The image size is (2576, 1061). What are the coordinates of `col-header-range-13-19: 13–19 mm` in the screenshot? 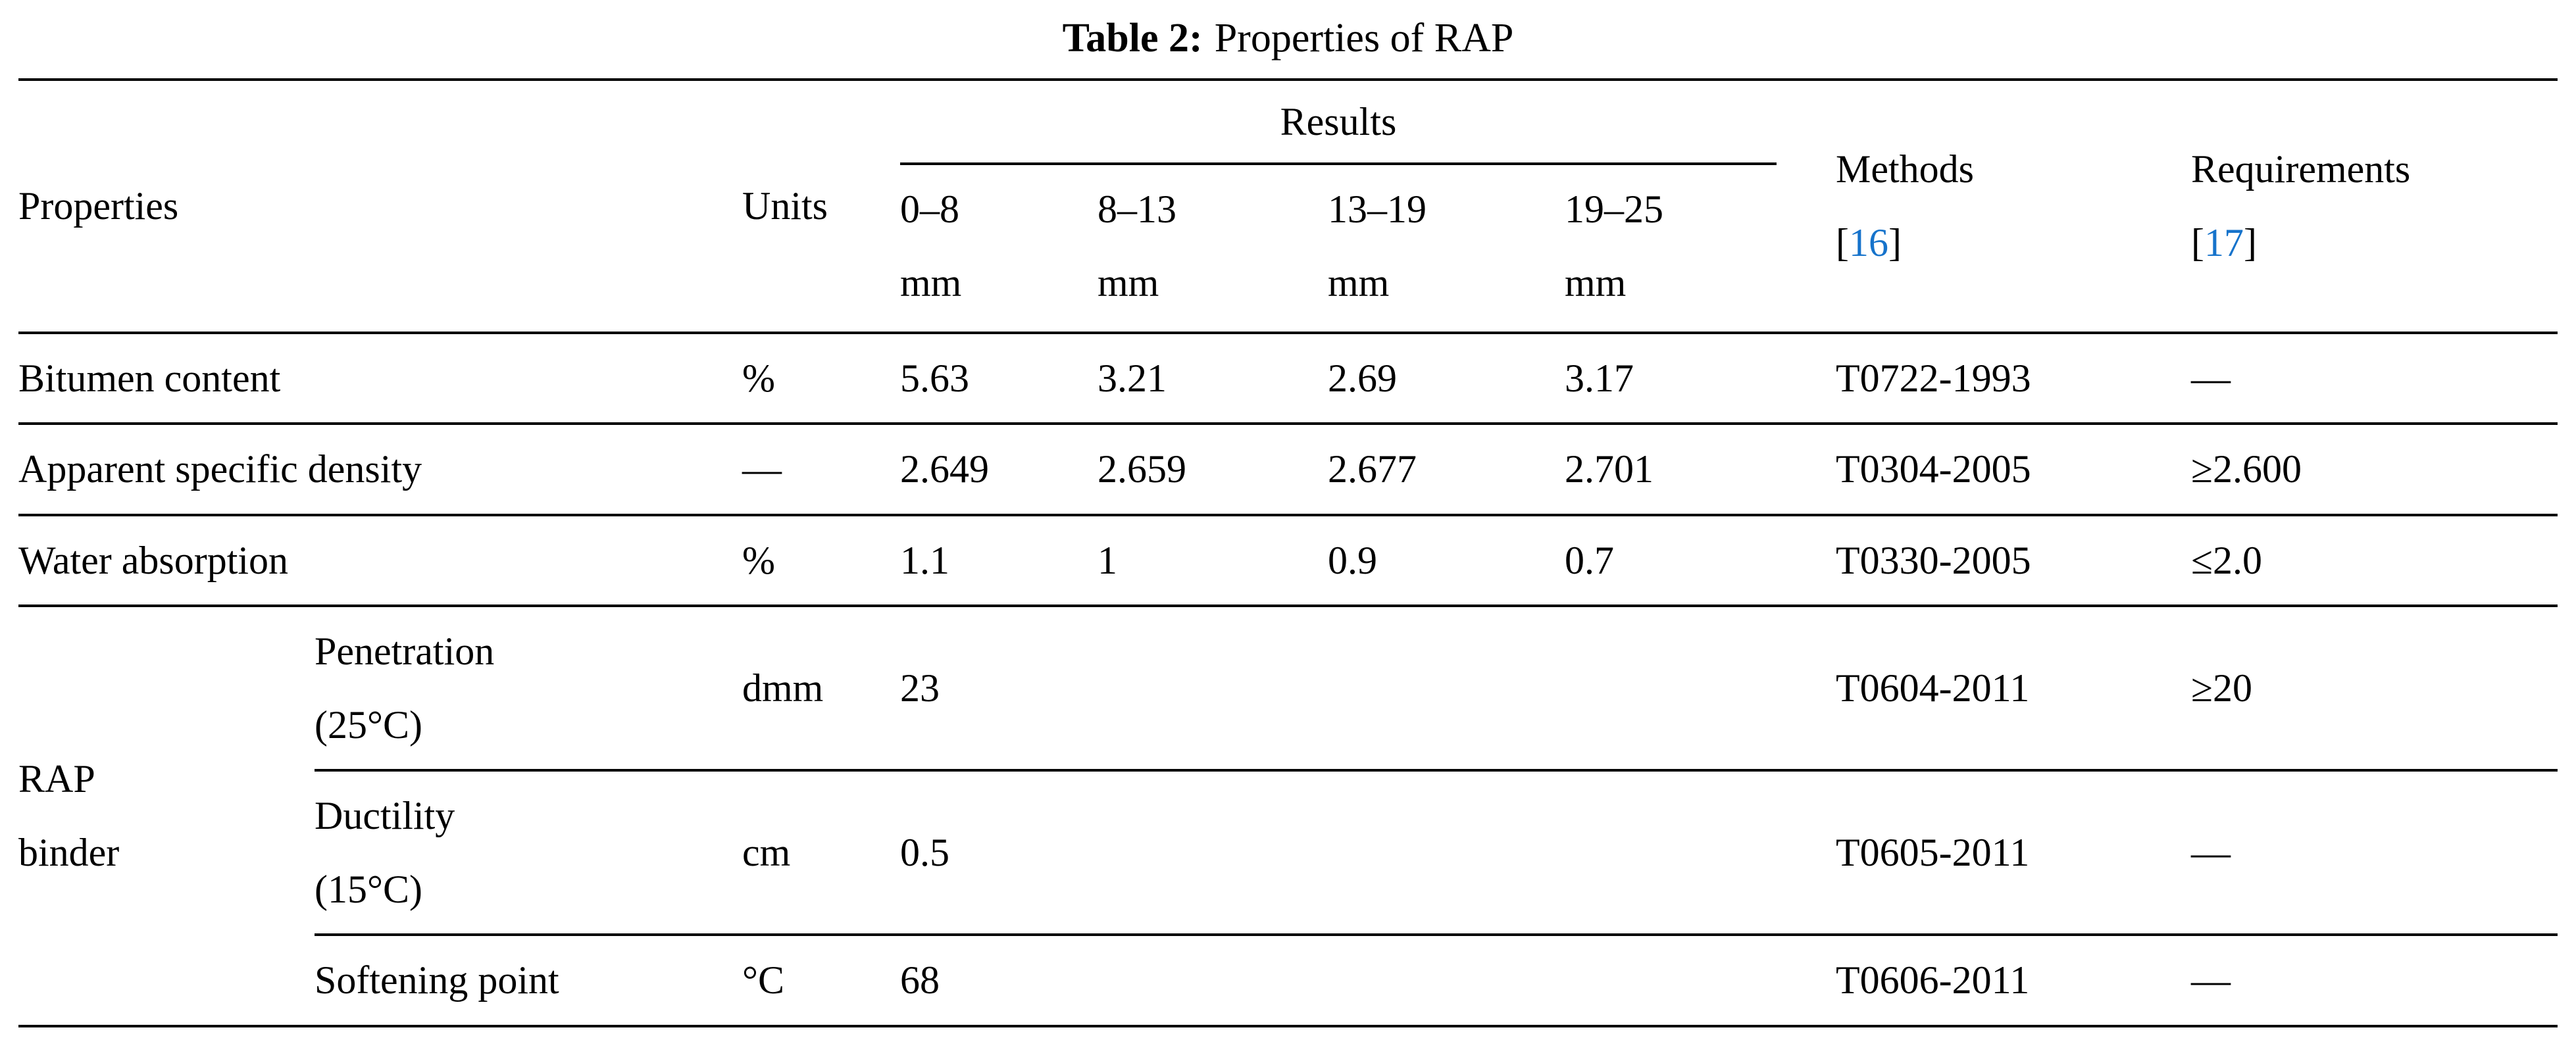 It's located at (1446, 249).